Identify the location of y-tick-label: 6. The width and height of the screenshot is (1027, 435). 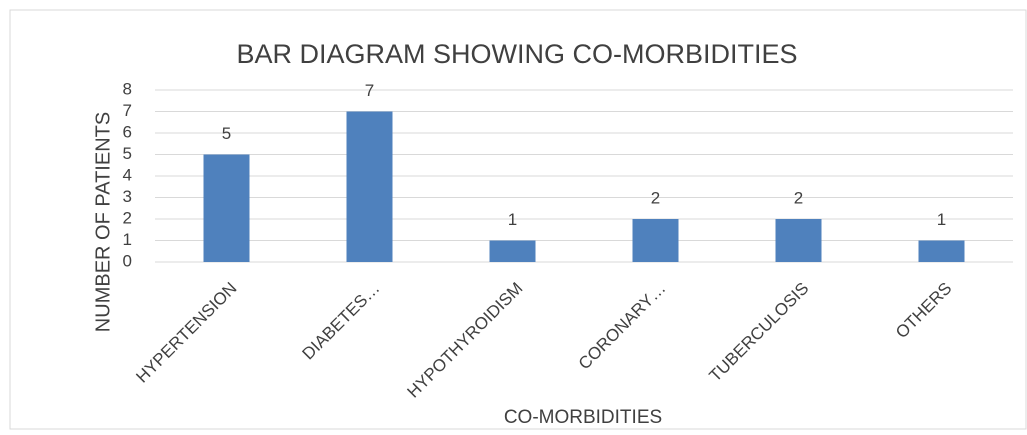
(127, 131).